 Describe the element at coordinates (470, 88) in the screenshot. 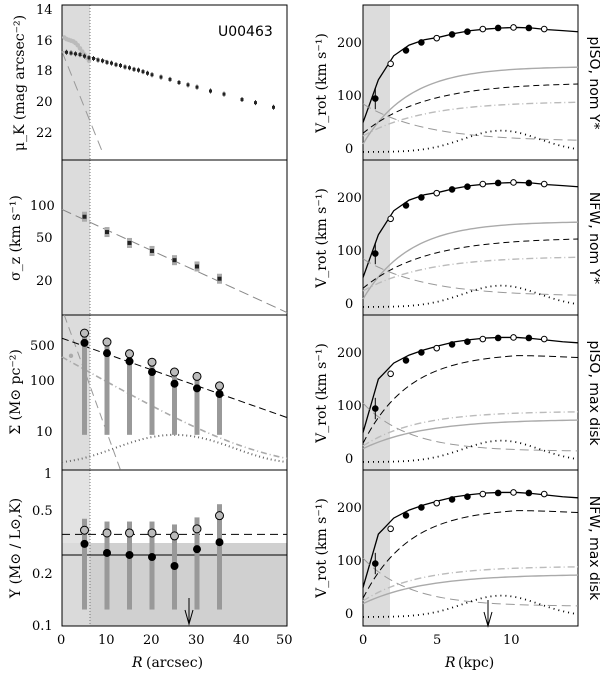

I see `rc1-marks` at that location.